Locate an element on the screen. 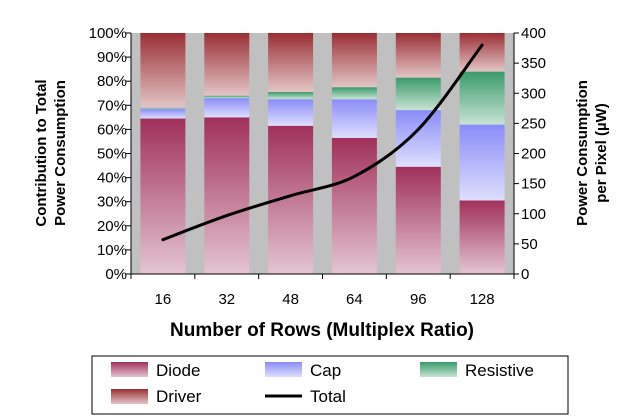 The height and width of the screenshot is (418, 637). x-tick-label: 128 is located at coordinates (482, 299).